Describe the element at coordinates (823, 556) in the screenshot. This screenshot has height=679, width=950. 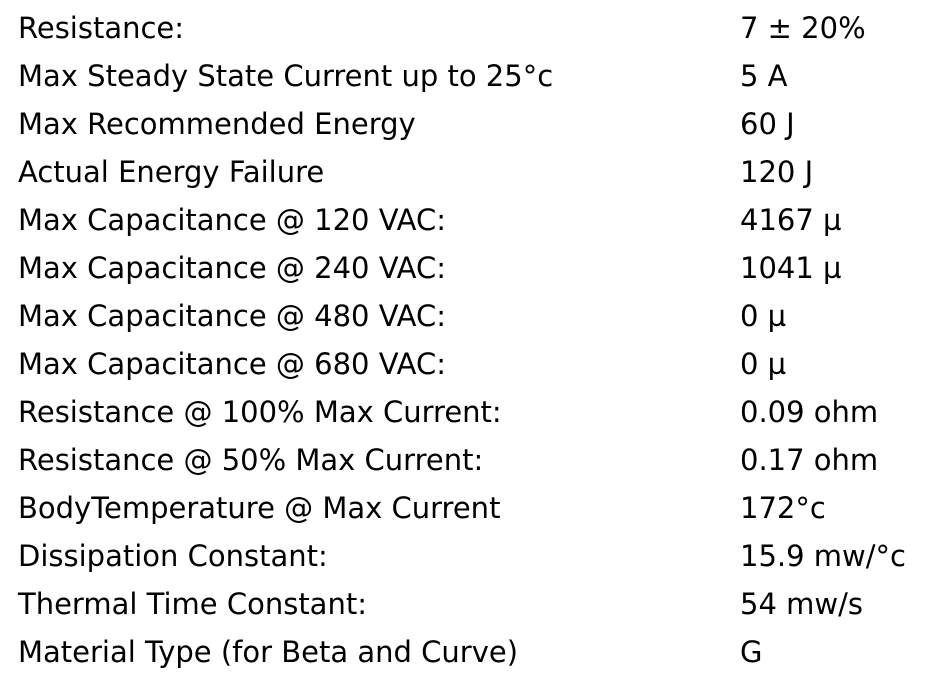
I see `spec-value: 15.9 mw/°c` at that location.